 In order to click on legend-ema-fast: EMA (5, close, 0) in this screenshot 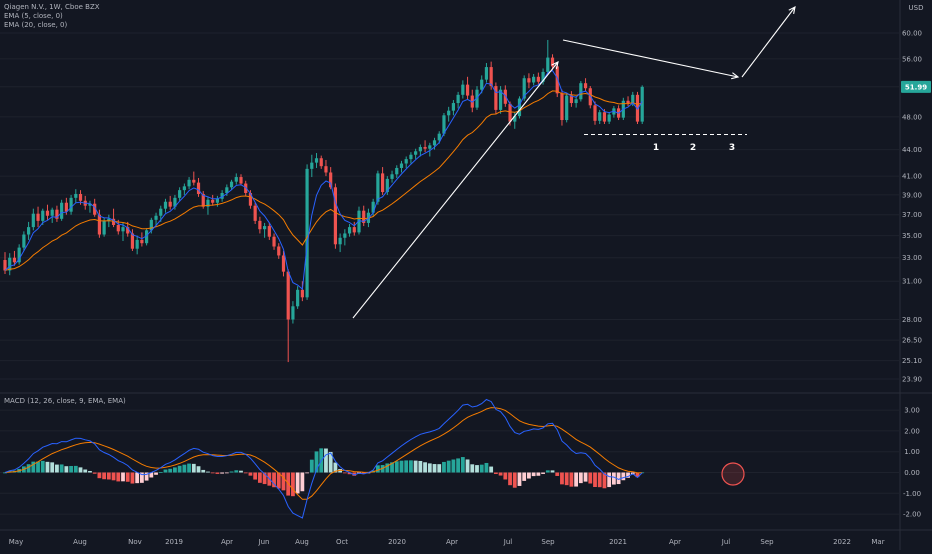, I will do `click(33, 16)`.